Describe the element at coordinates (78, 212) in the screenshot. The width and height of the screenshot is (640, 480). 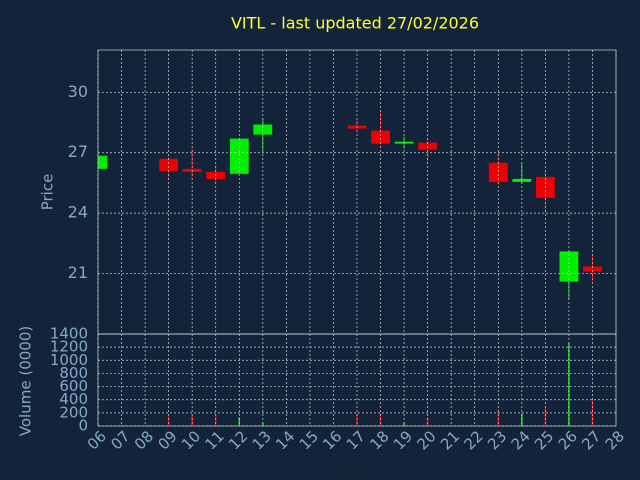
I see `y-tick-label: 24` at that location.